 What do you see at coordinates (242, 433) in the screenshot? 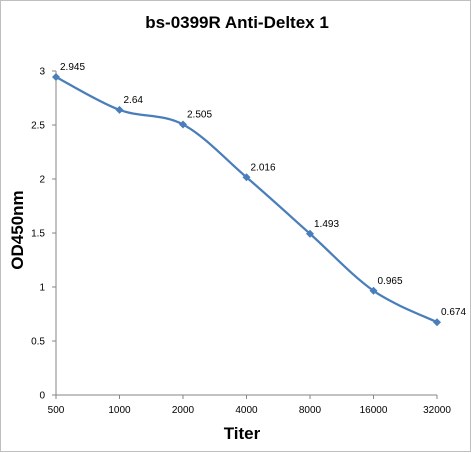
I see `x-axis-title: Titer` at bounding box center [242, 433].